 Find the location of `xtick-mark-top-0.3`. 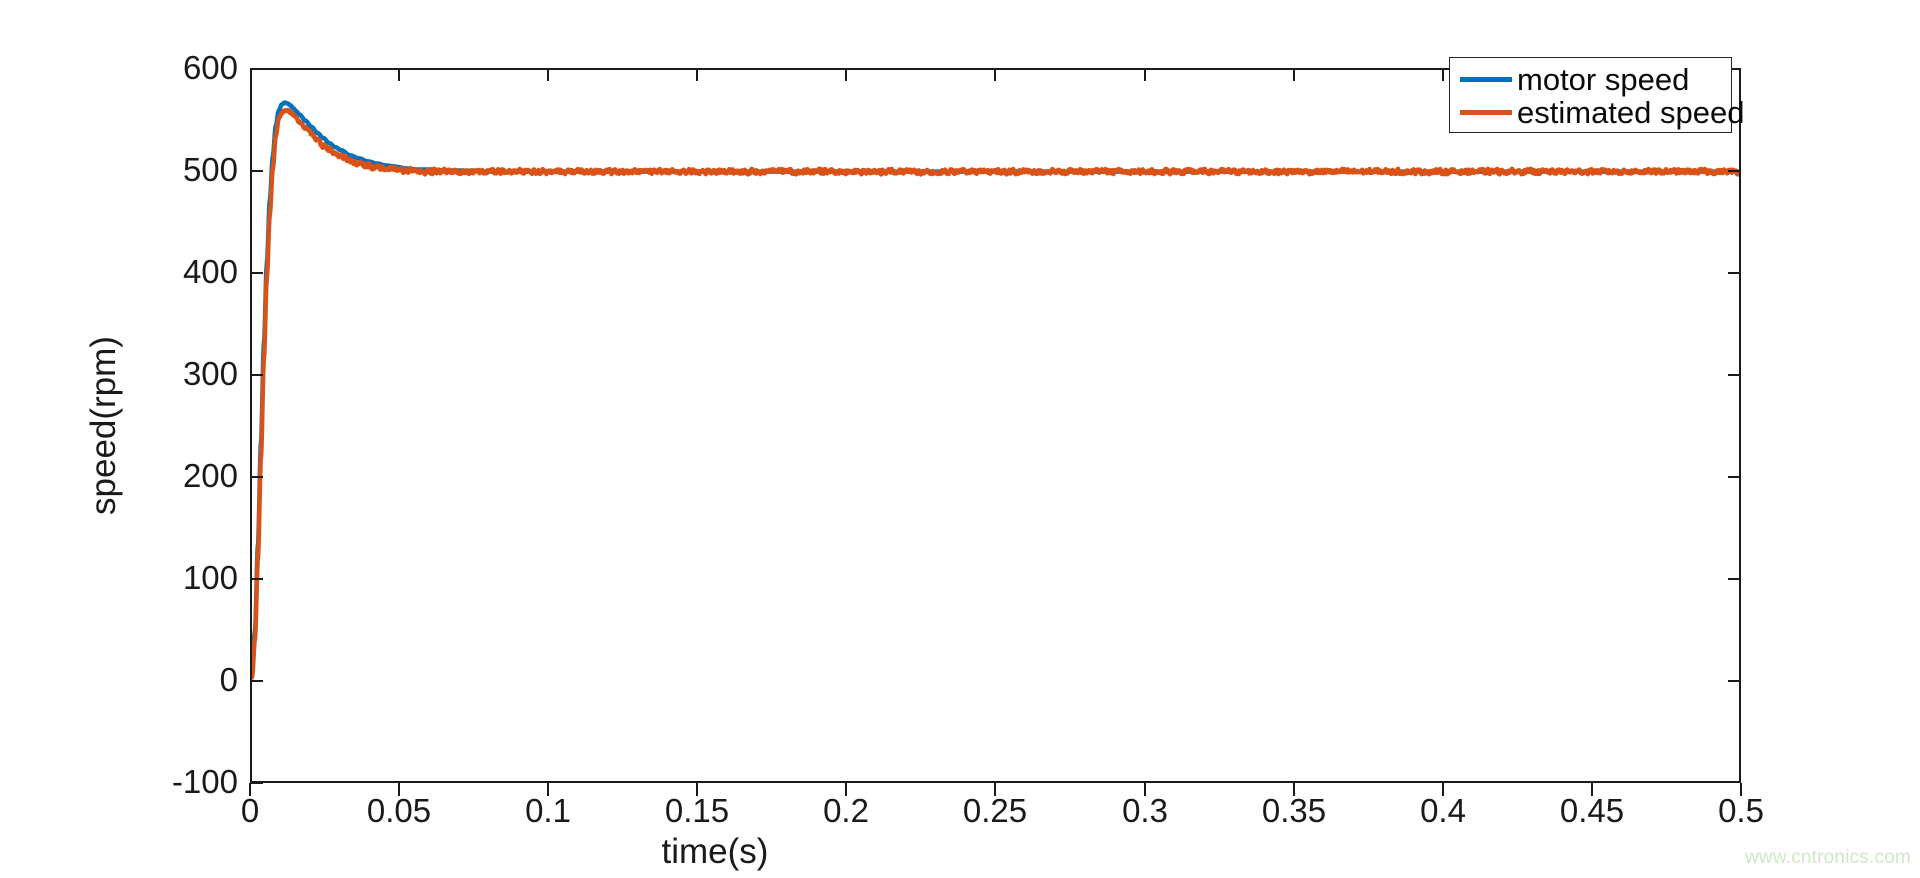

xtick-mark-top-0.3 is located at coordinates (1145, 74).